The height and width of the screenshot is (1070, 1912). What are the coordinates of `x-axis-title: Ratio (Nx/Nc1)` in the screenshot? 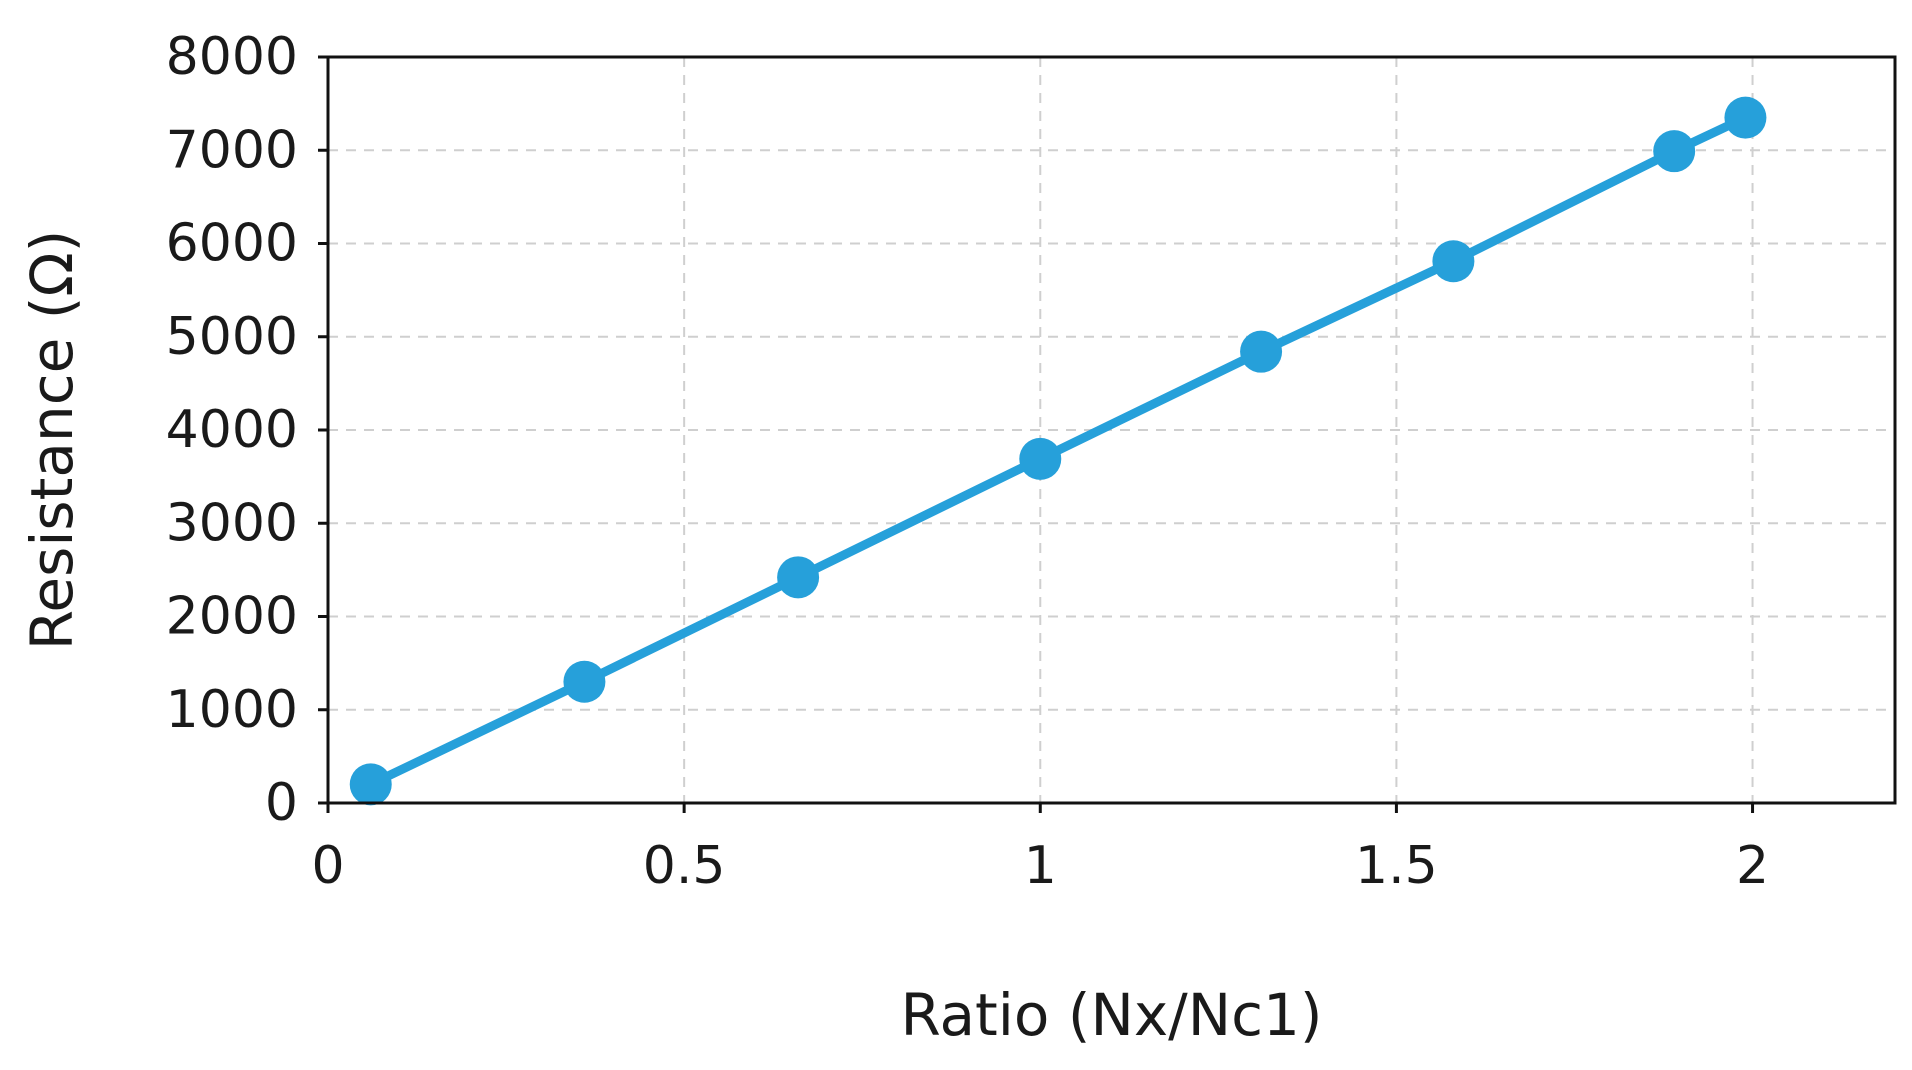 It's located at (1111, 1015).